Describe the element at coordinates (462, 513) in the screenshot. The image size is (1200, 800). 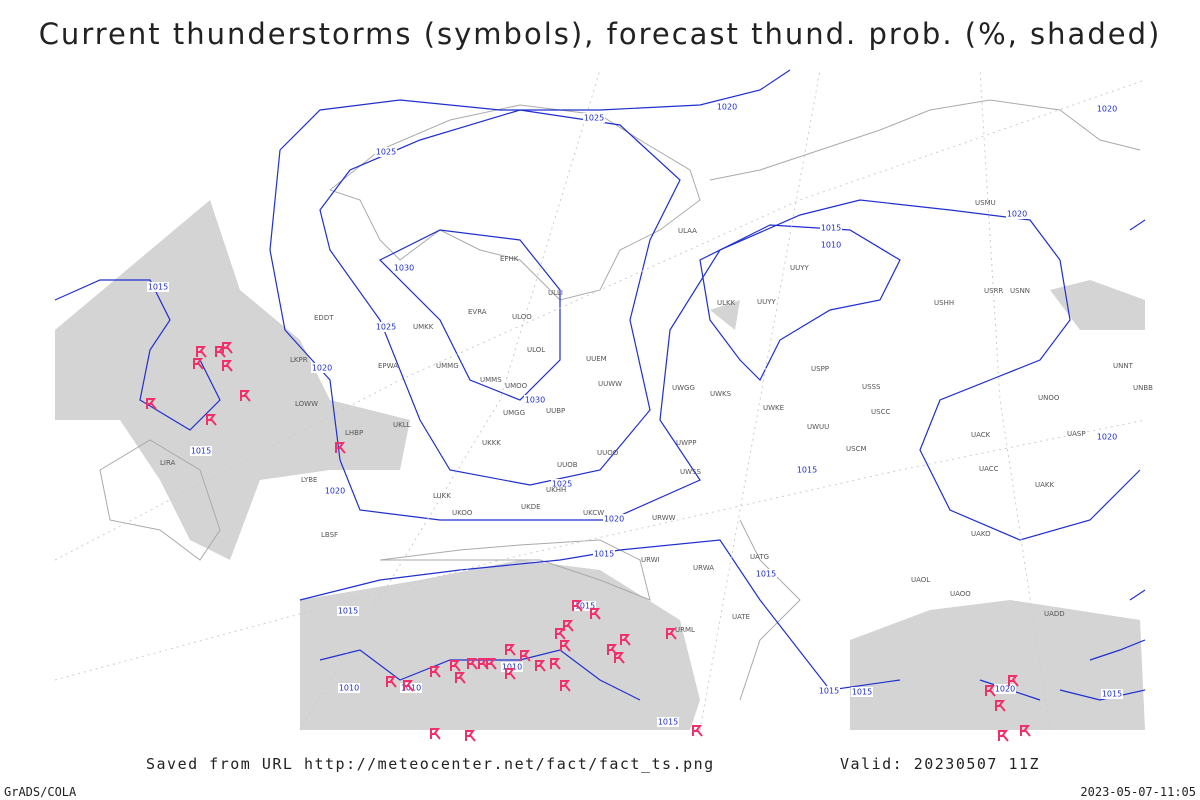
I see `station-label: UKOO` at that location.